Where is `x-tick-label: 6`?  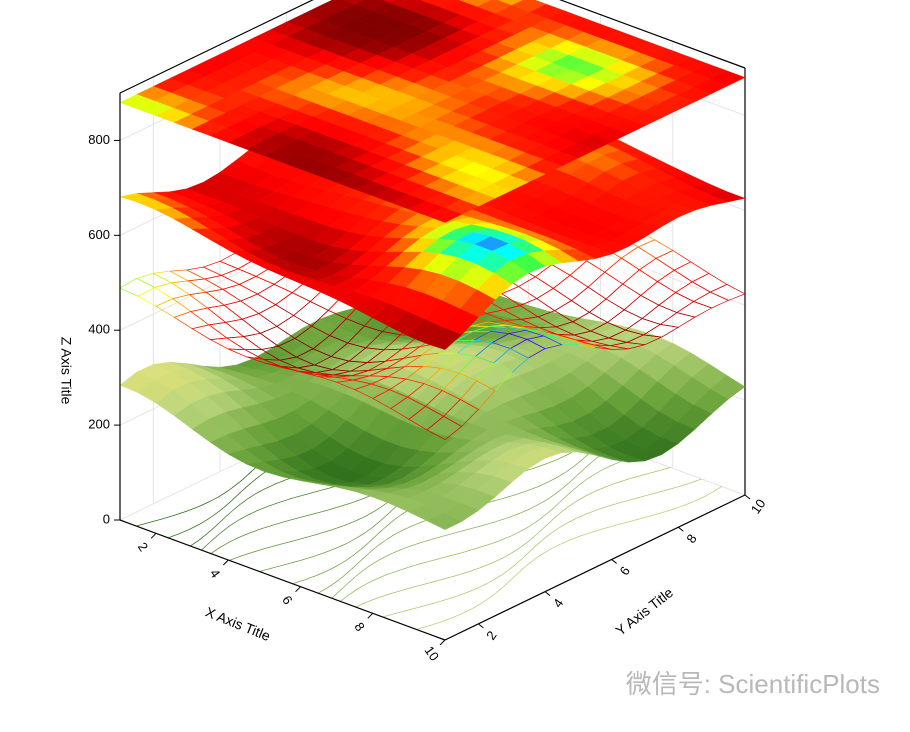 x-tick-label: 6 is located at coordinates (287, 600).